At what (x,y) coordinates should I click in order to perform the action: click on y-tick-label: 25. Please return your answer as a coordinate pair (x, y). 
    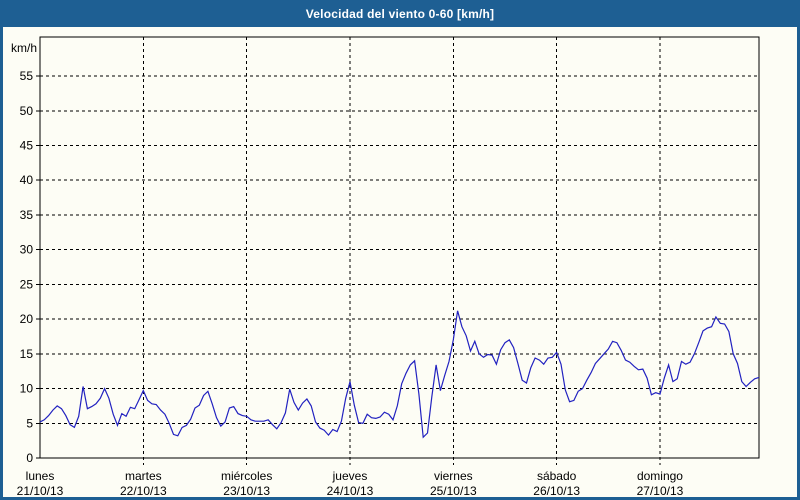
    Looking at the image, I should click on (27, 284).